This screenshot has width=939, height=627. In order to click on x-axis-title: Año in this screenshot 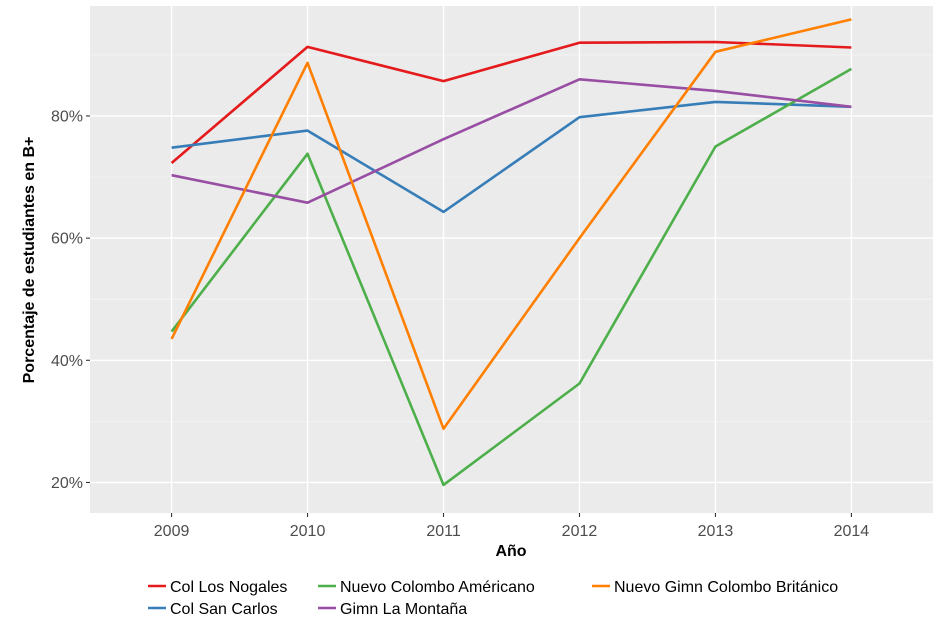, I will do `click(510, 551)`.